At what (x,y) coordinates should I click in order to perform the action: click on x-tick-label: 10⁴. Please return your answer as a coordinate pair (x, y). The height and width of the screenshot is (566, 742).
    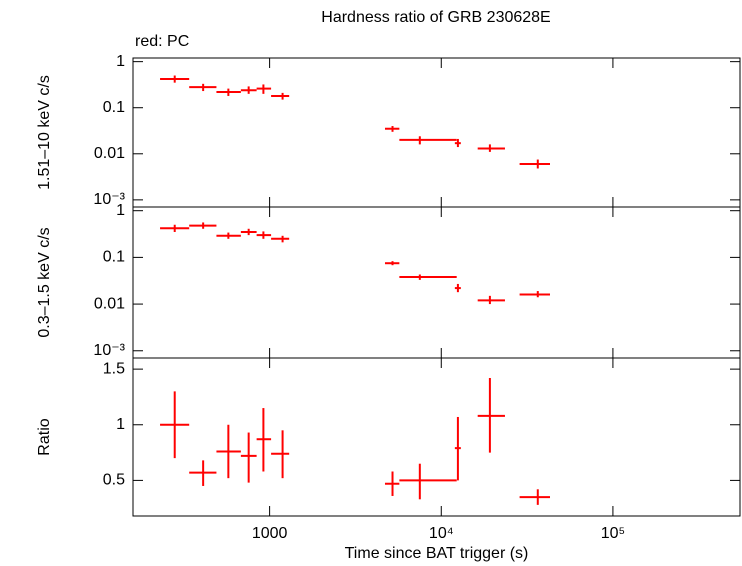
    Looking at the image, I should click on (441, 533).